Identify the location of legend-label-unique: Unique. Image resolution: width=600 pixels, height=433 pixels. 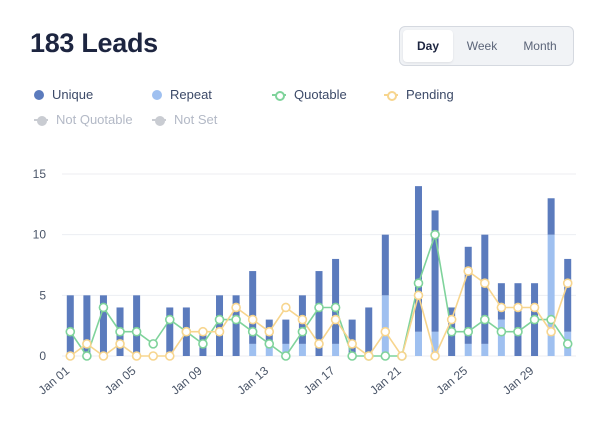
(73, 94).